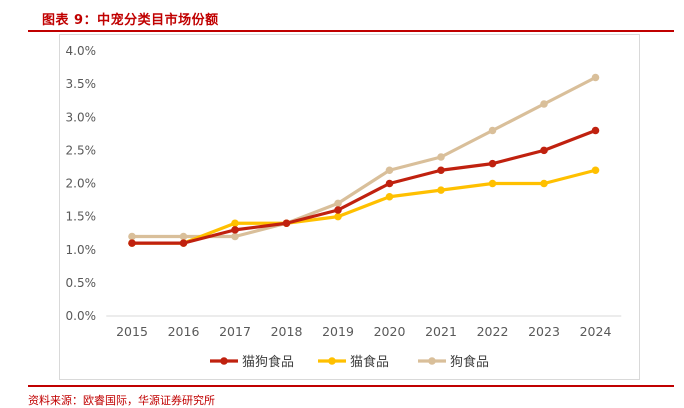  Describe the element at coordinates (132, 331) in the screenshot. I see `x-tick-label: 2015` at that location.